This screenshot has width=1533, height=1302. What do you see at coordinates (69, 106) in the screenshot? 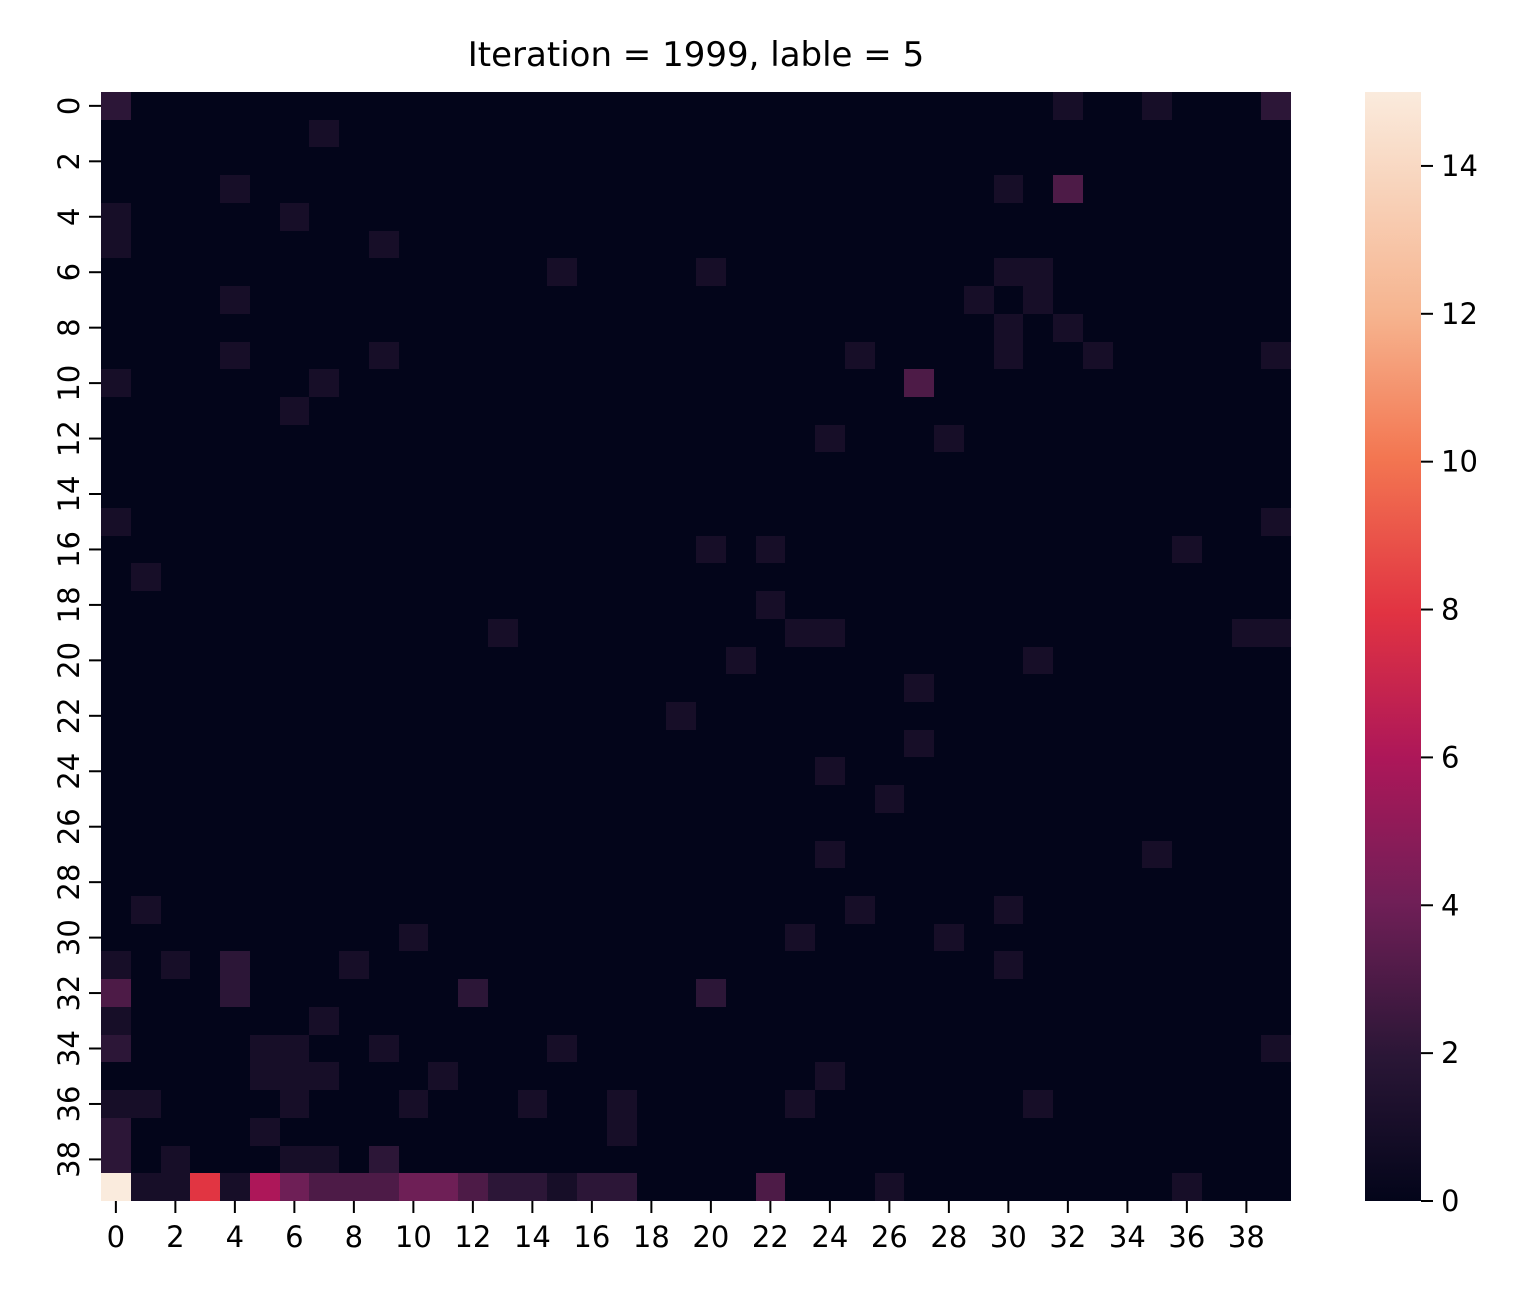
I see `y-tick-label: 0` at bounding box center [69, 106].